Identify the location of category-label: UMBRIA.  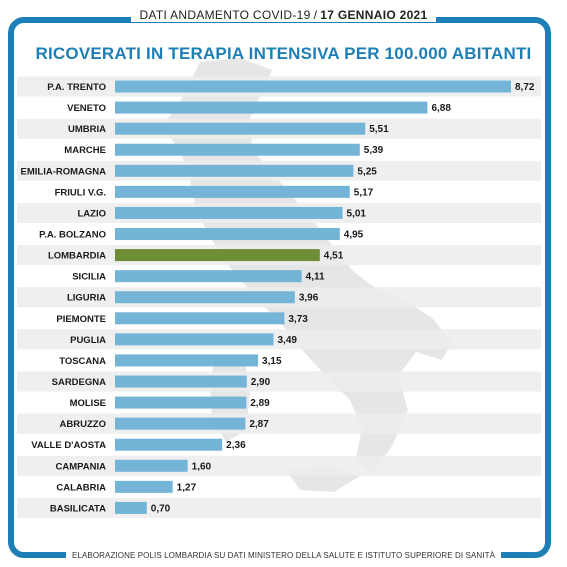
(87, 129).